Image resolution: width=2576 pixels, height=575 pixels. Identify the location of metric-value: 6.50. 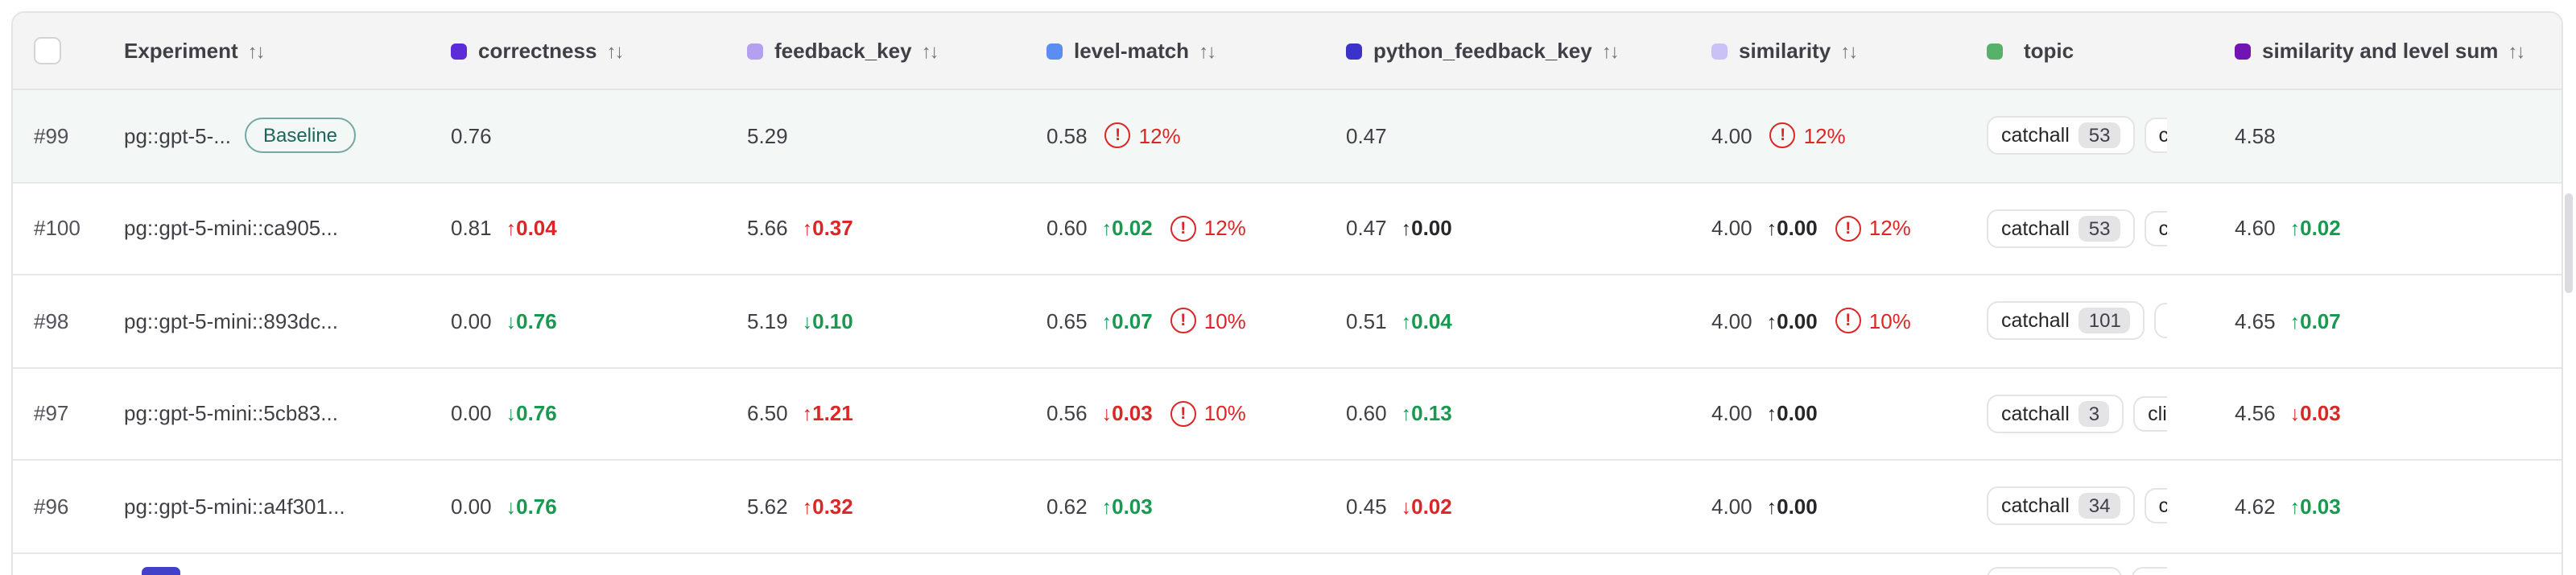
(767, 414).